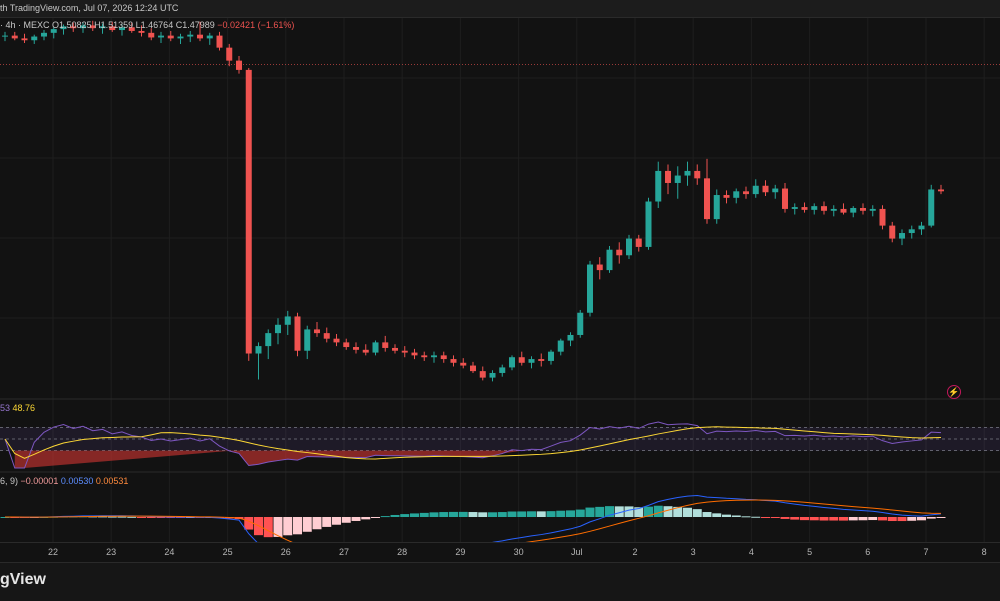  I want to click on x-tick-label: 29, so click(460, 552).